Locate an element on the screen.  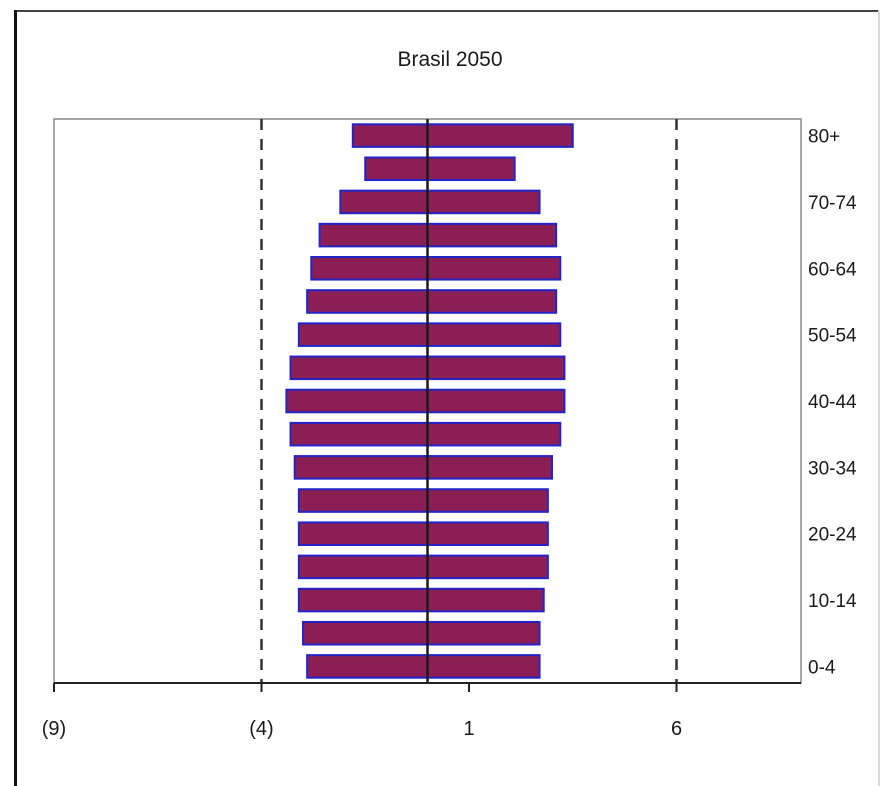
age-group-label: 10-14 is located at coordinates (832, 601).